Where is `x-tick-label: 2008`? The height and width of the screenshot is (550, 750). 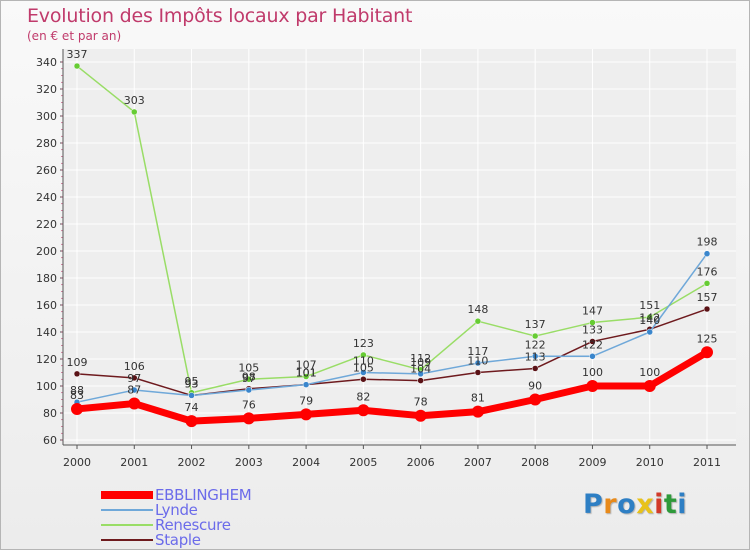 x-tick-label: 2008 is located at coordinates (535, 462).